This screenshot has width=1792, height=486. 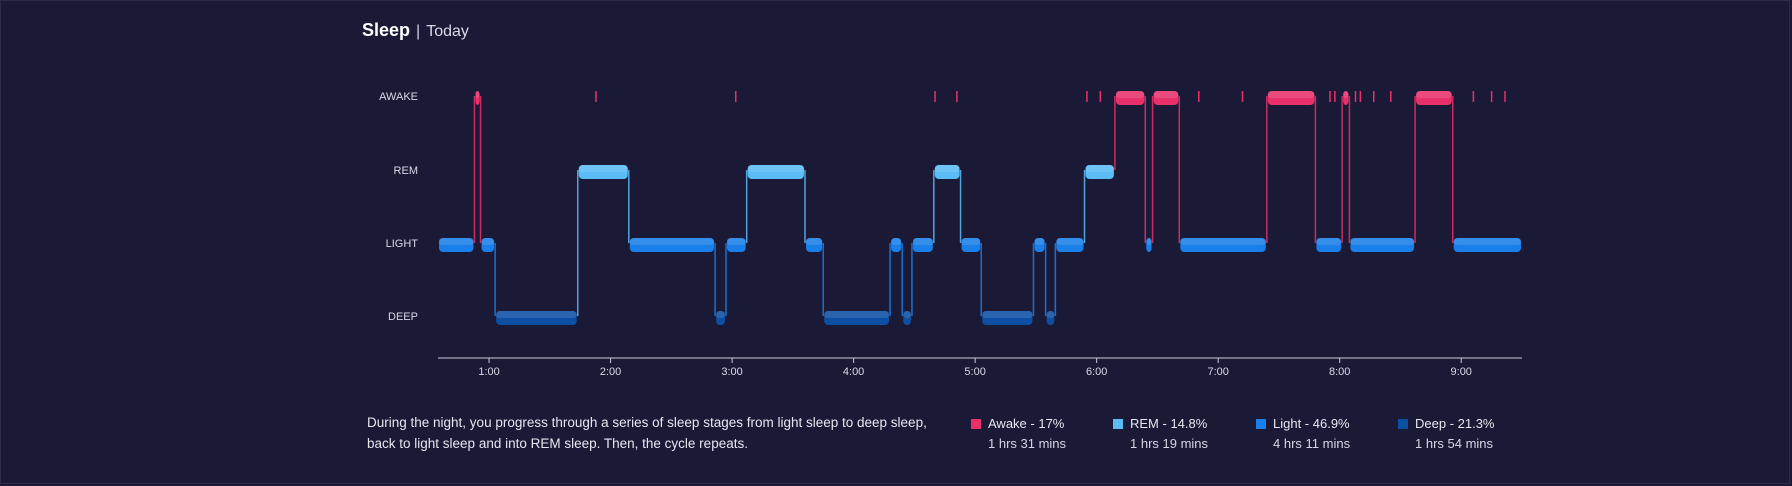 What do you see at coordinates (403, 317) in the screenshot?
I see `y-label-deep: DEEP` at bounding box center [403, 317].